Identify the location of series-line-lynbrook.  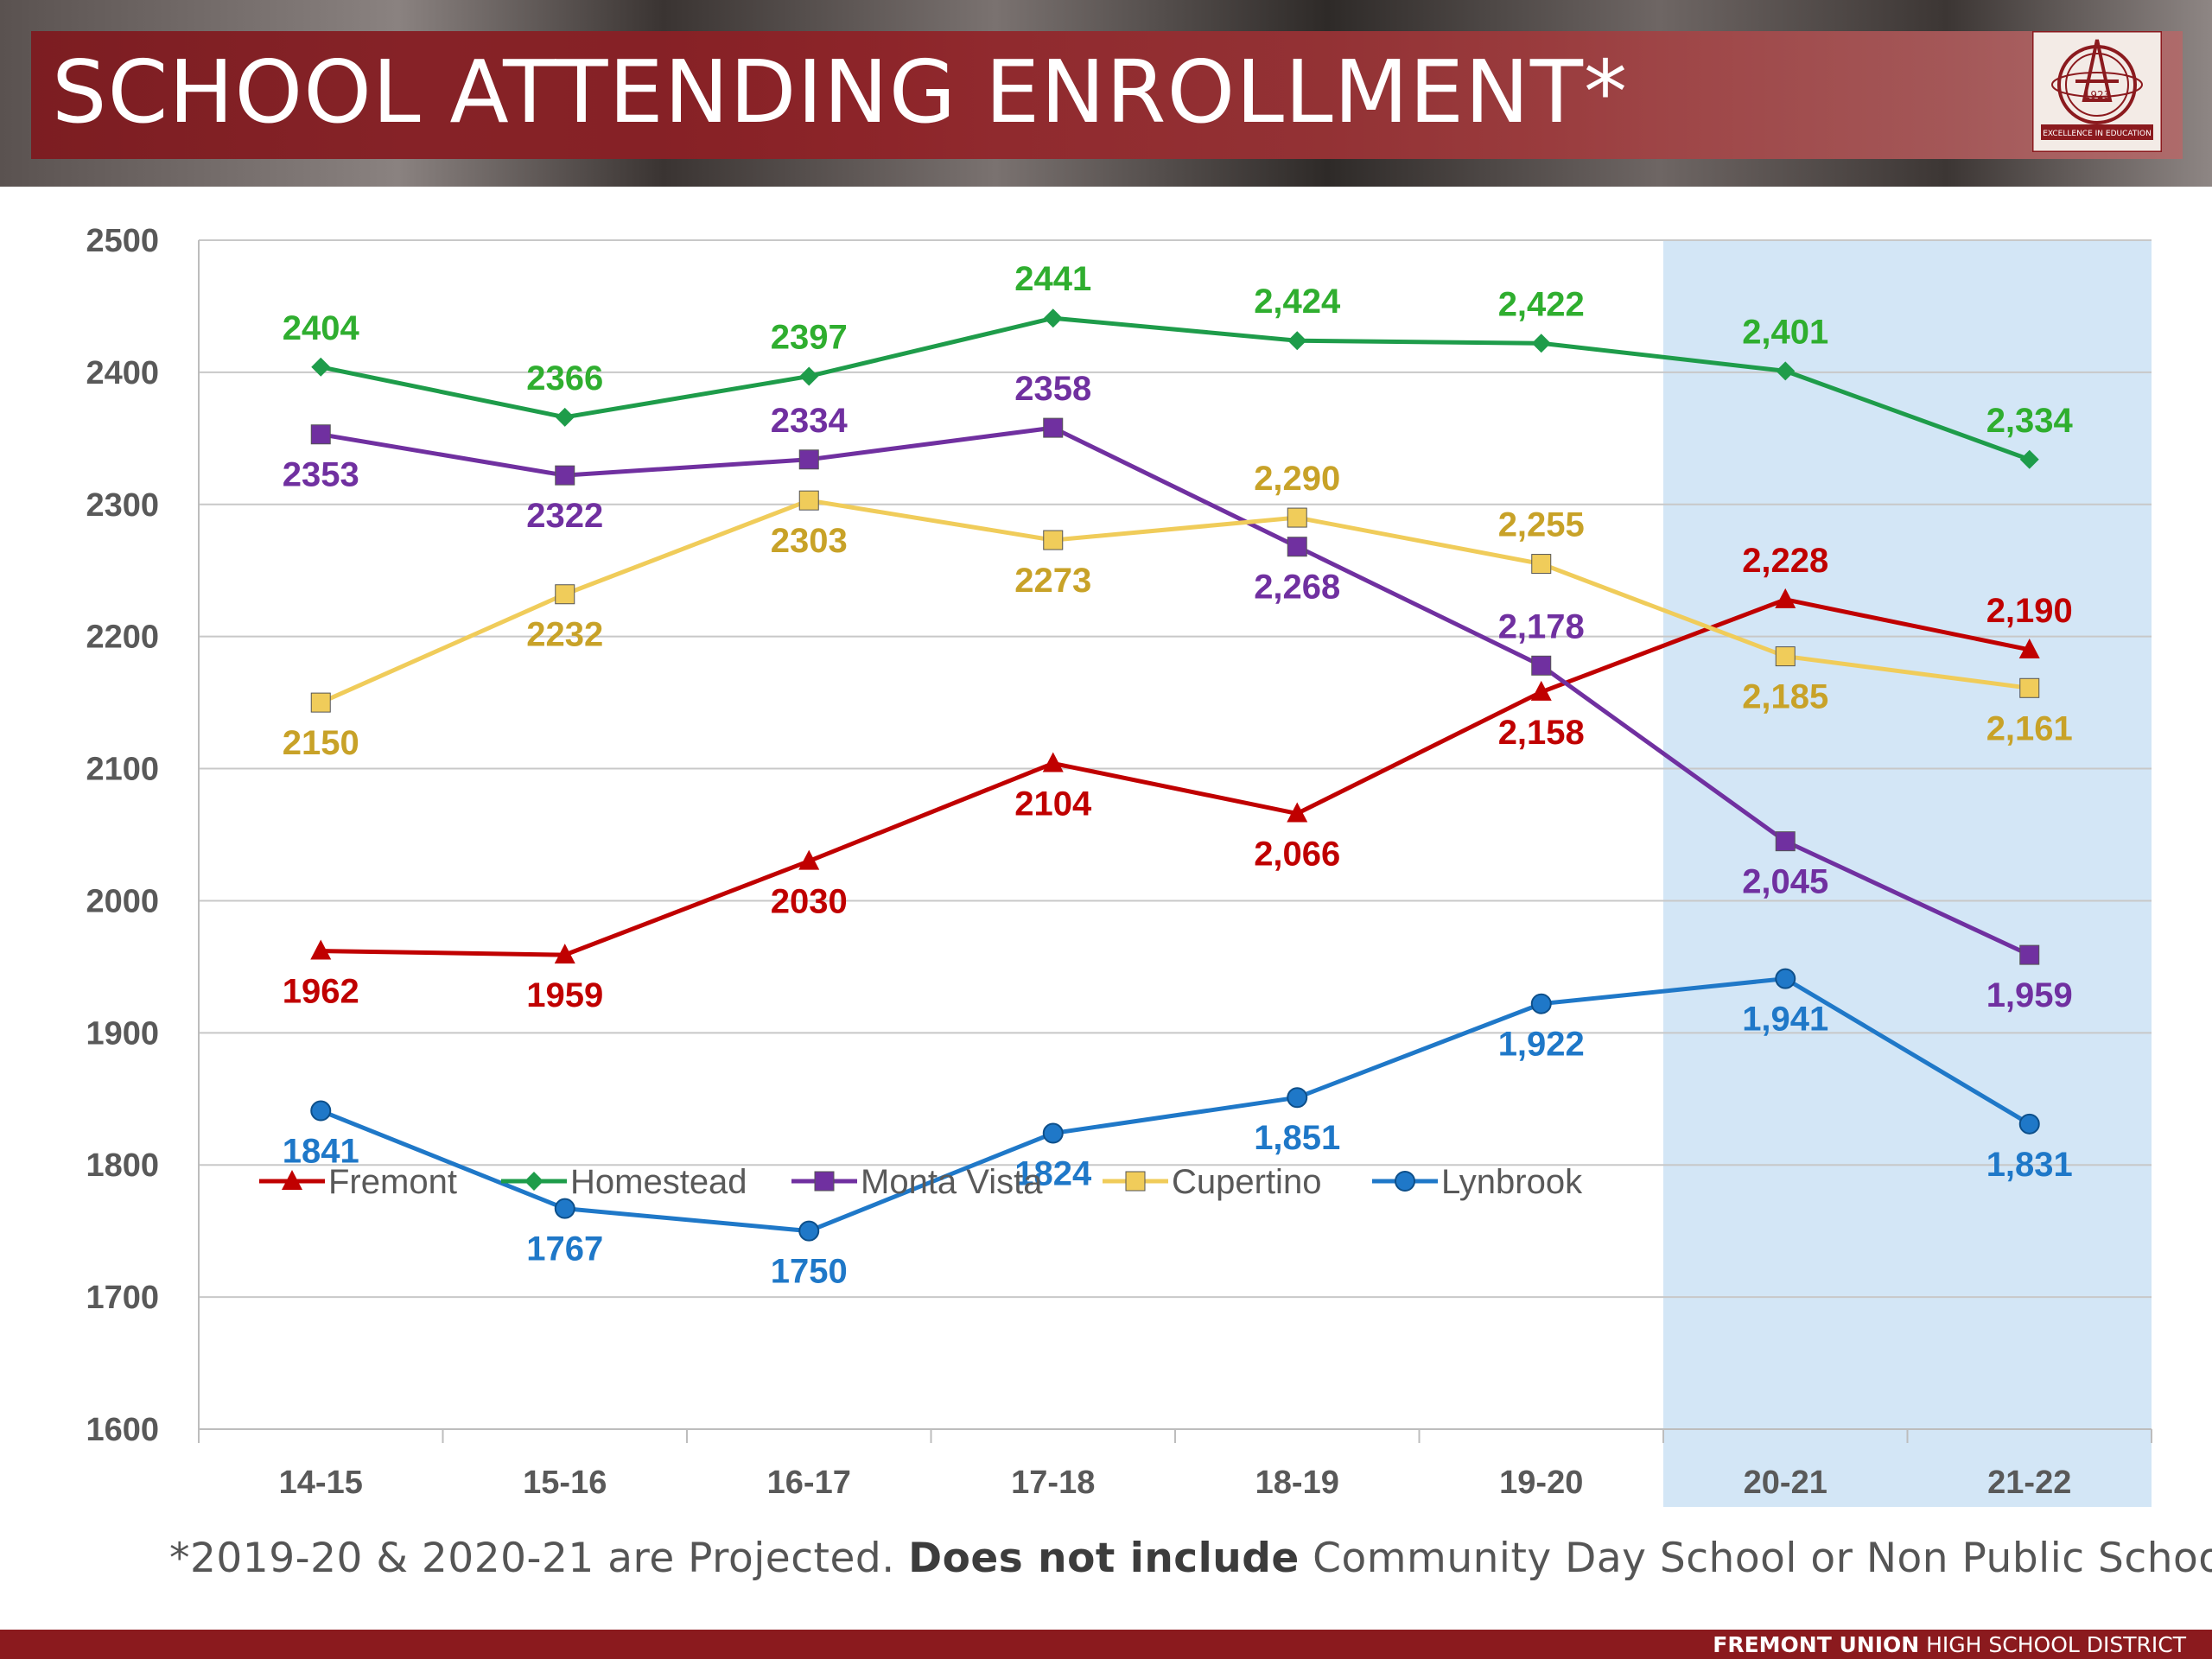
(1175, 1105).